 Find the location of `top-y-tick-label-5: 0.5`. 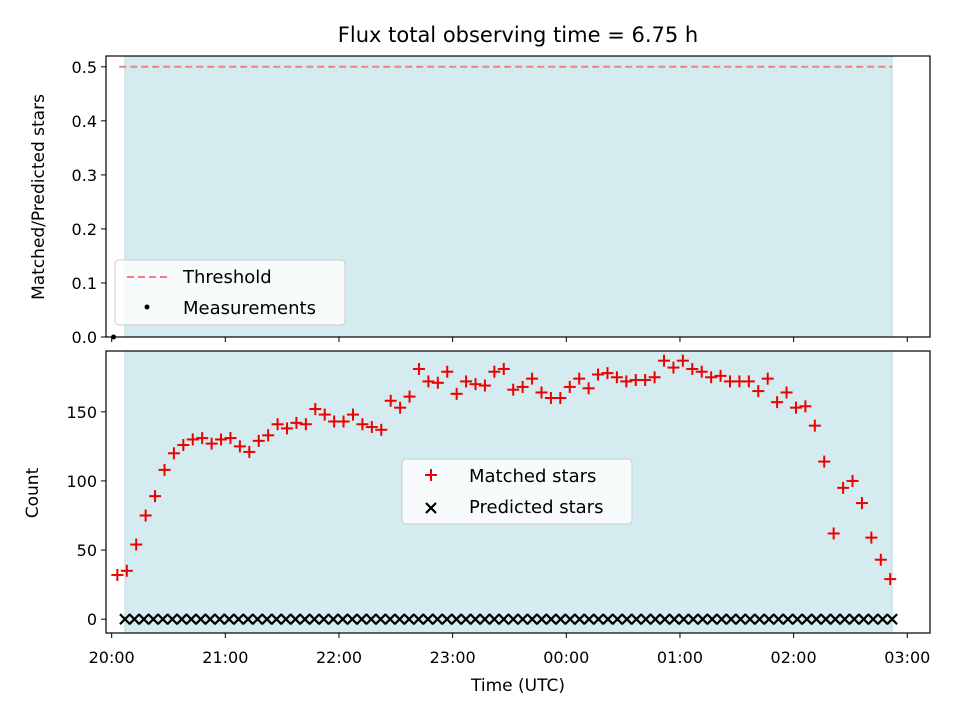

top-y-tick-label-5: 0.5 is located at coordinates (84, 67).